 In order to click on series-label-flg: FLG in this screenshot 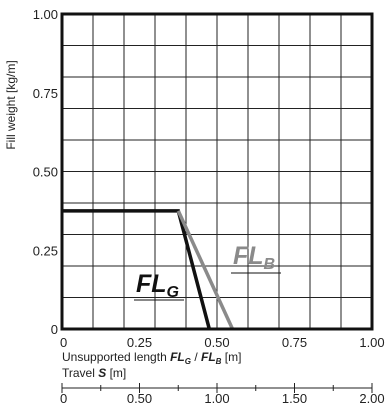, I will do `click(157, 285)`.